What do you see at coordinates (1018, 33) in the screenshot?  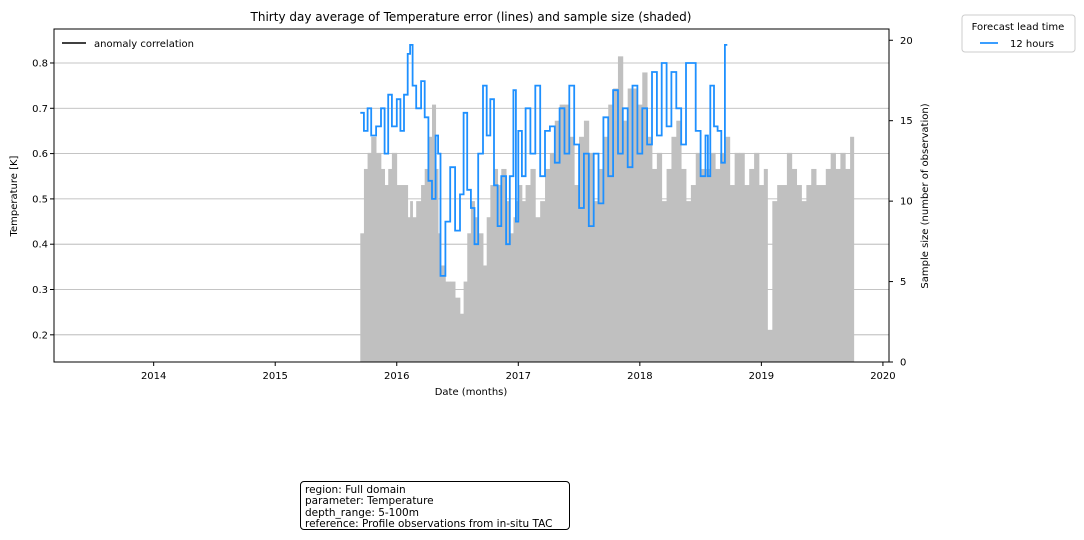 I see `legend-right: Forecast lead time 12 hours` at bounding box center [1018, 33].